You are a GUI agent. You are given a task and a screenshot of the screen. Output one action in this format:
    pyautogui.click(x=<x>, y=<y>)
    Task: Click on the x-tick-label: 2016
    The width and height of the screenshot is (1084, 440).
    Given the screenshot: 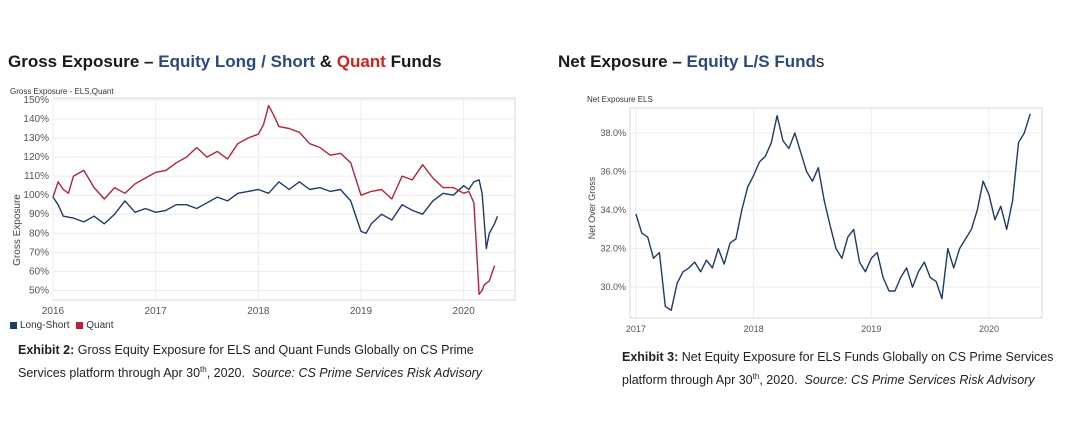 What is the action you would take?
    pyautogui.click(x=53, y=311)
    